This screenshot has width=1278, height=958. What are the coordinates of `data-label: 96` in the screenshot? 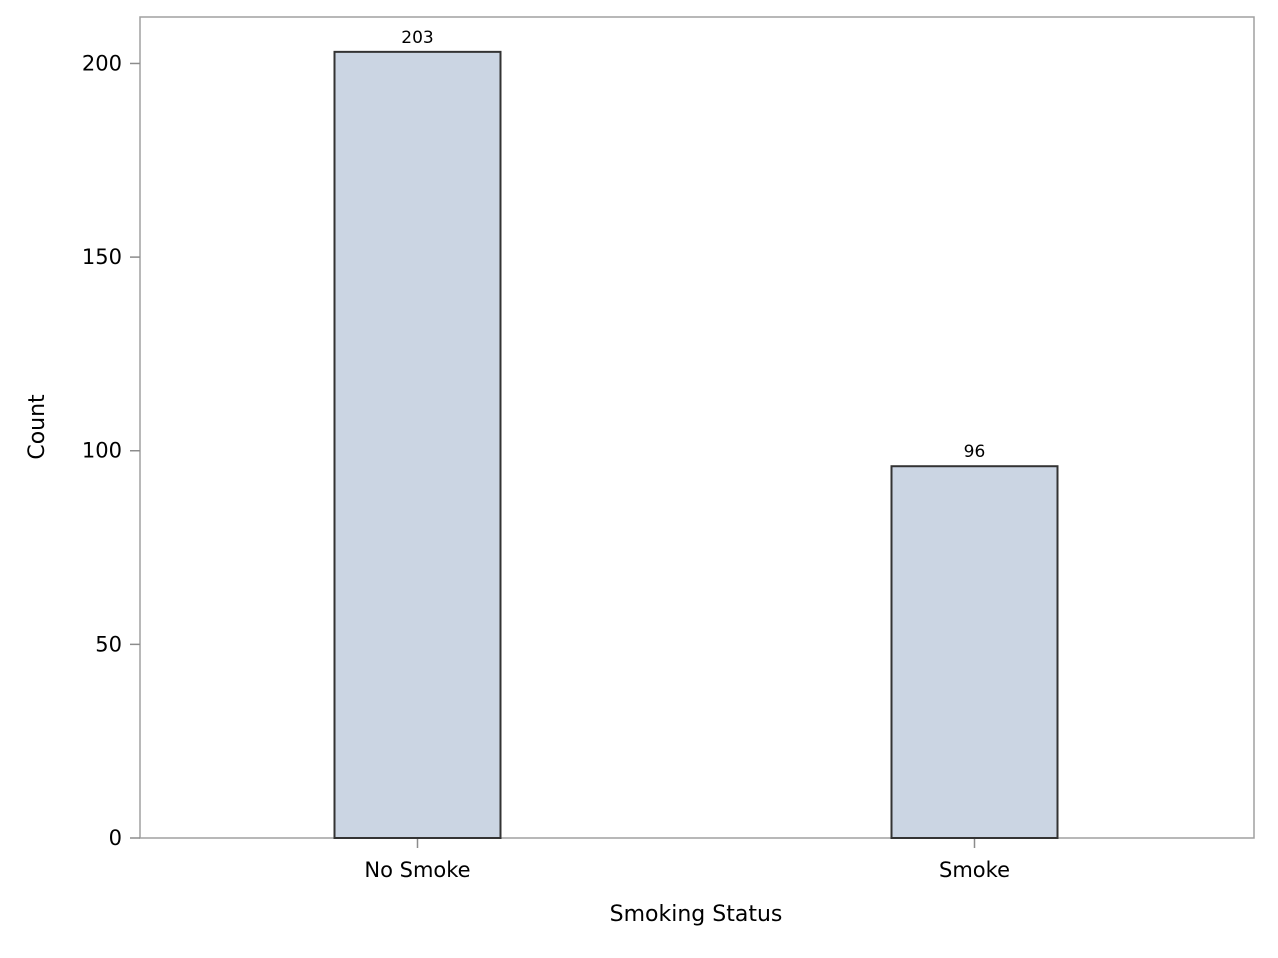 It's located at (975, 452).